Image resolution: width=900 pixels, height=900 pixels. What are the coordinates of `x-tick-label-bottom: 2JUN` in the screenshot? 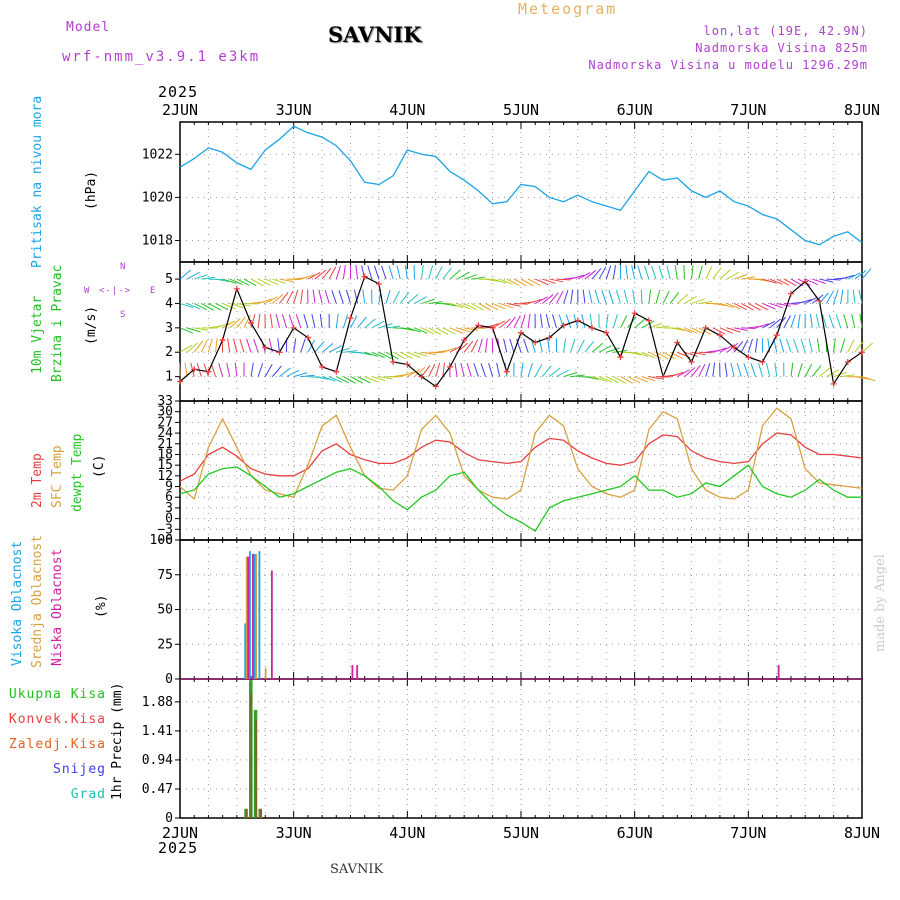 It's located at (180, 833).